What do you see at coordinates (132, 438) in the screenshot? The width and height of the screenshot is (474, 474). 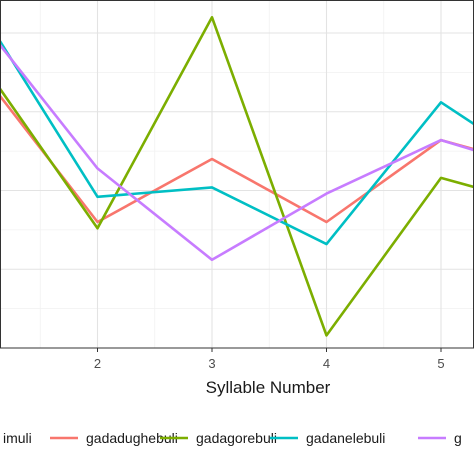 I see `legend-label-gadadughebuli: gadadughebuli` at bounding box center [132, 438].